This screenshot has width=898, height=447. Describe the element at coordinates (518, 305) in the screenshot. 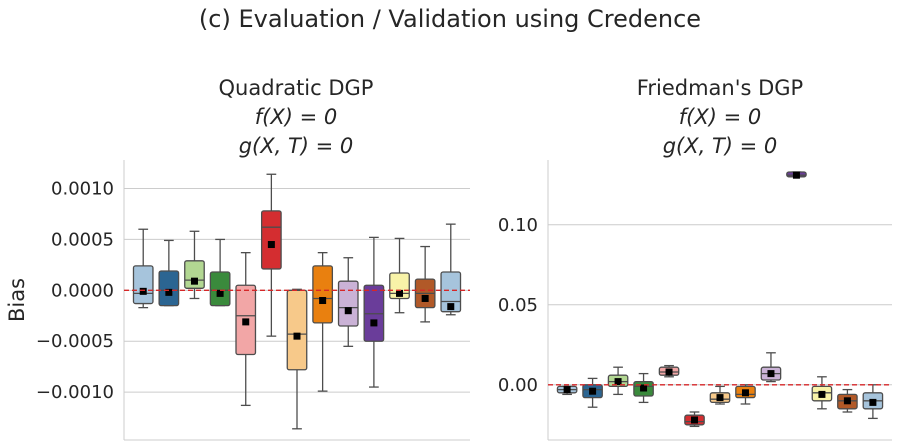

I see `y-tick-label: 0.05` at that location.